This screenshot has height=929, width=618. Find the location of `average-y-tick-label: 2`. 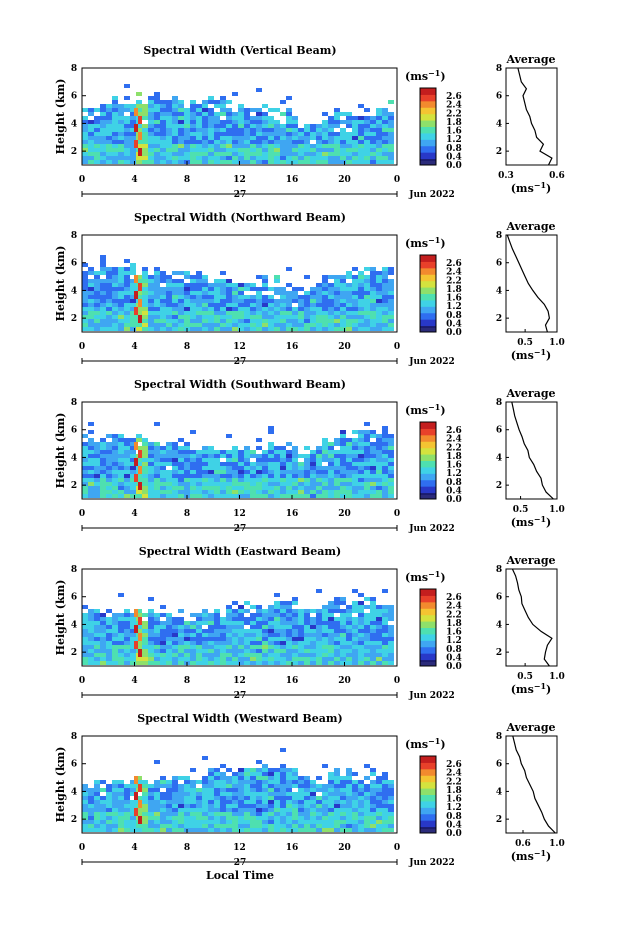

average-y-tick-label: 2 is located at coordinates (499, 152).